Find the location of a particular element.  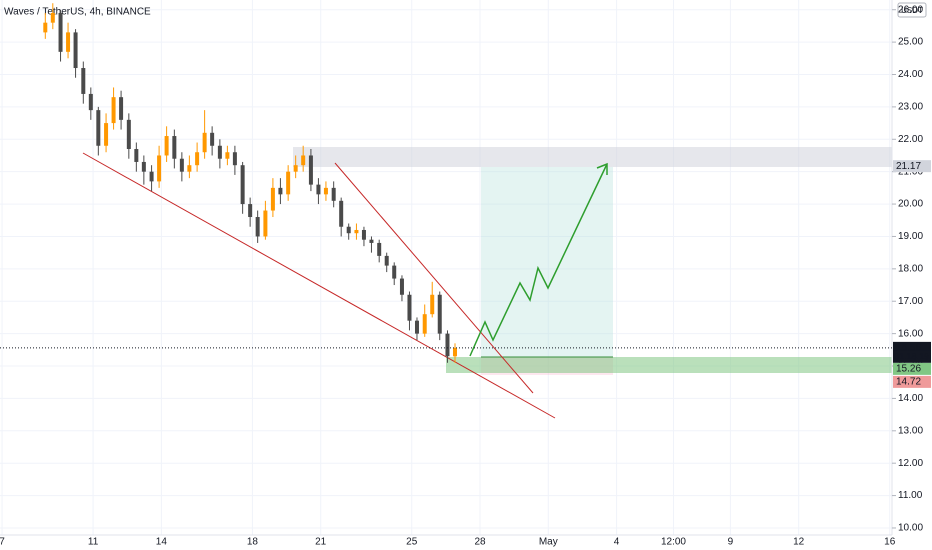

last-price: 15.56 is located at coordinates (908, 348).